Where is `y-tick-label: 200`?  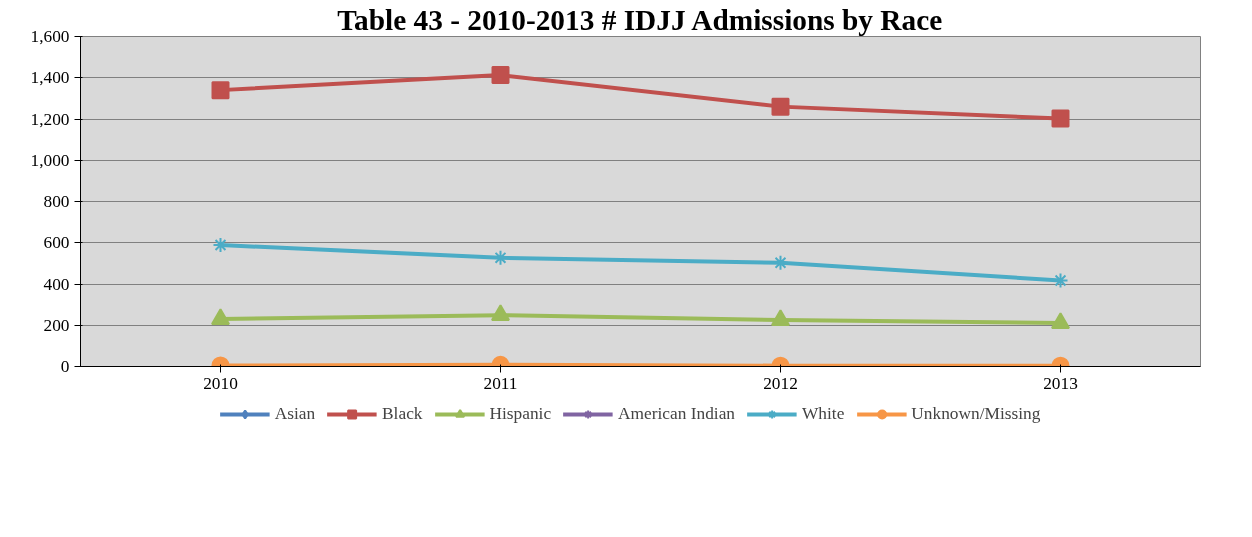
y-tick-label: 200 is located at coordinates (56, 325).